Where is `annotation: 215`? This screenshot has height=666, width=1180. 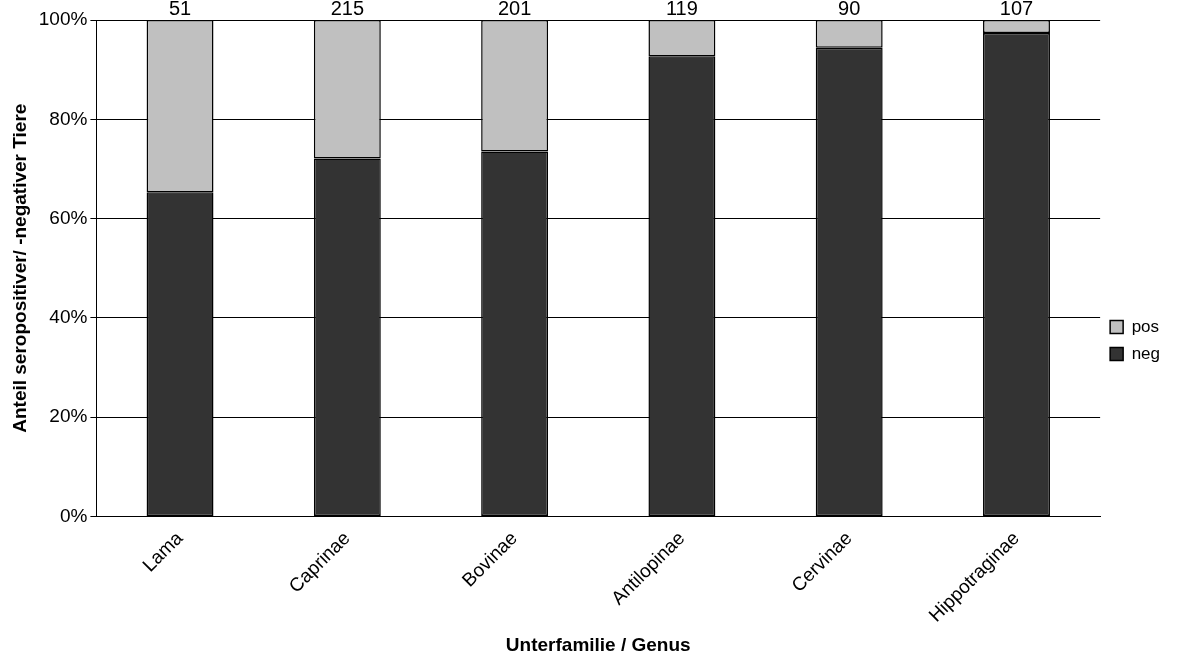
annotation: 215 is located at coordinates (347, 9).